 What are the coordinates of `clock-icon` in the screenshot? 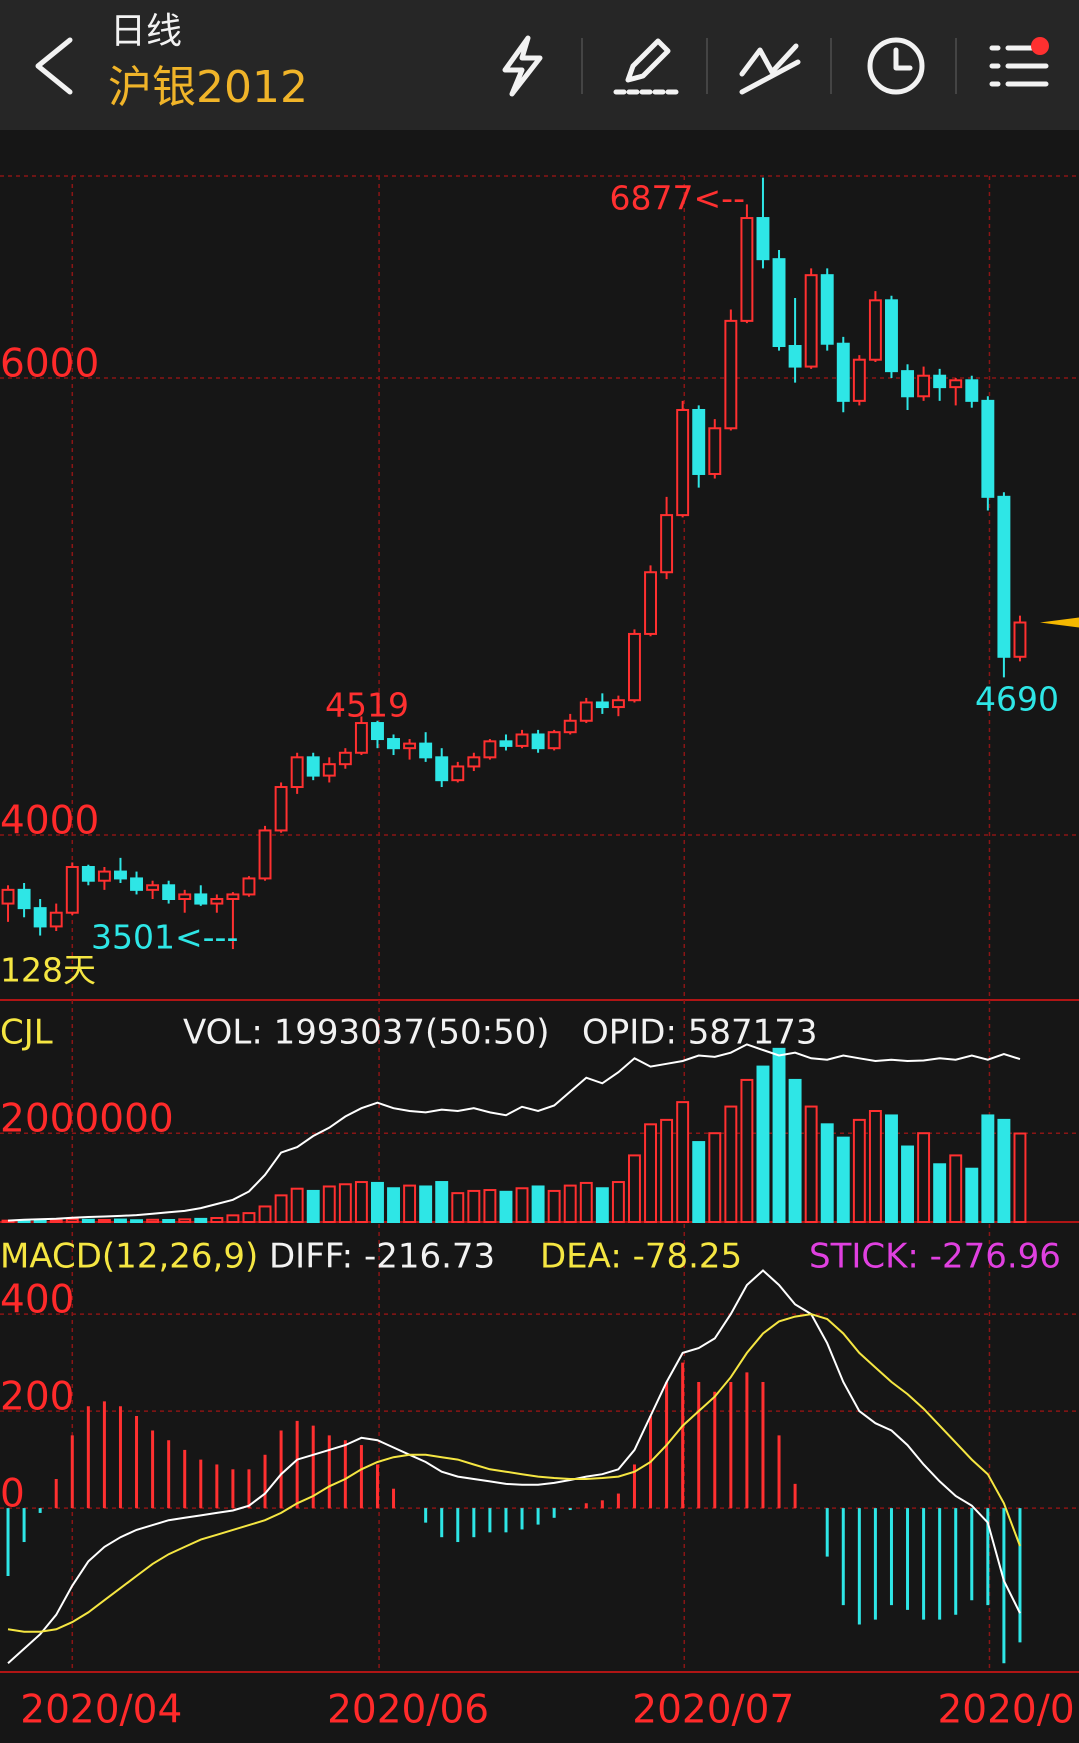 It's located at (896, 66).